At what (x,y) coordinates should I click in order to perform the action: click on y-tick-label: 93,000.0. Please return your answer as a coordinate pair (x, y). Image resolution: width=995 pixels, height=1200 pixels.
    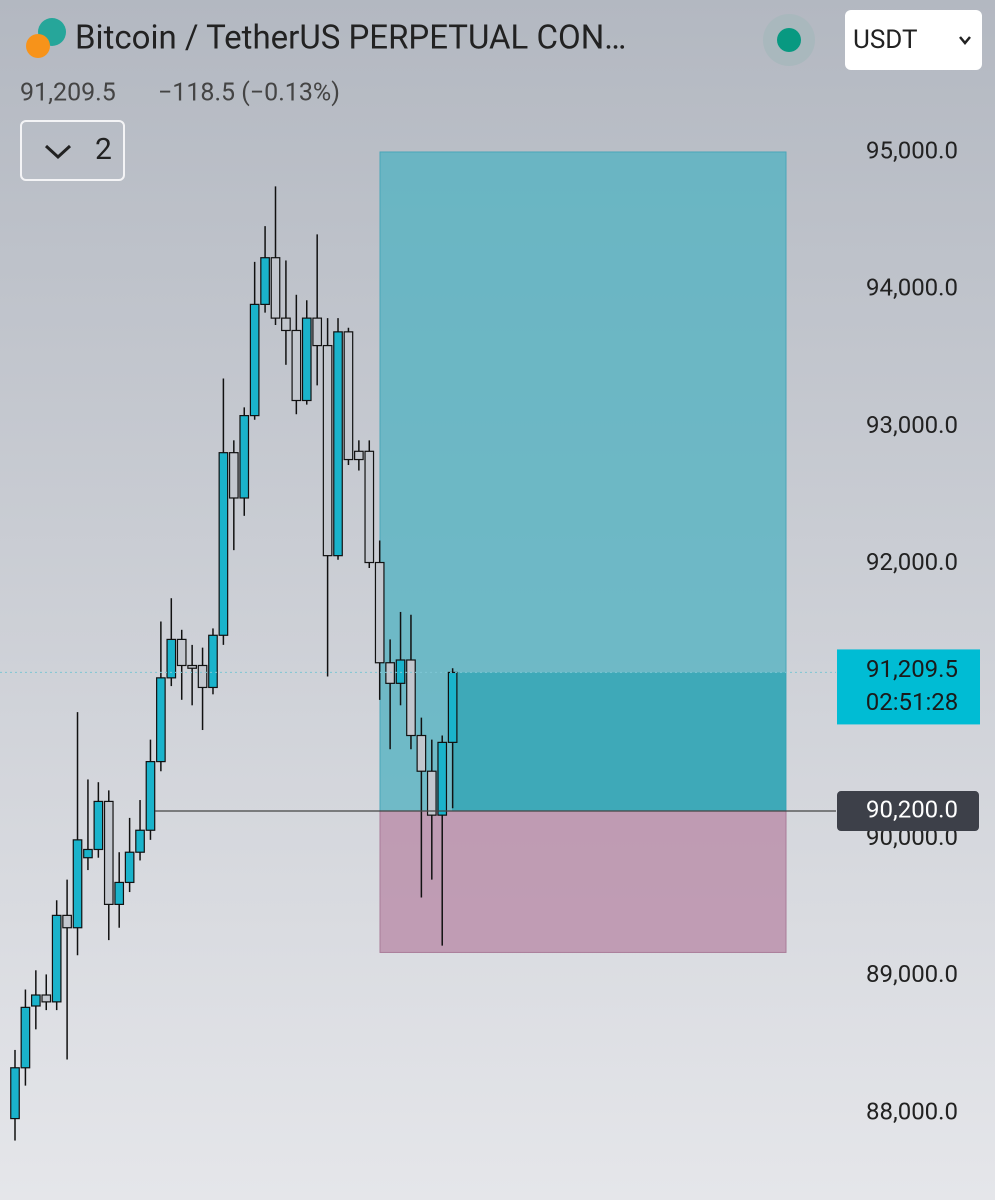
    Looking at the image, I should click on (912, 425).